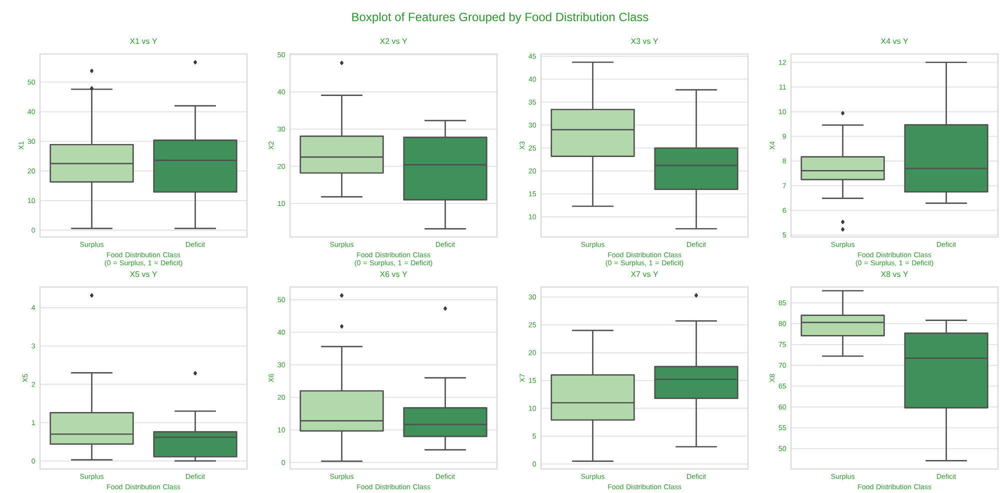  I want to click on chart-title: X8 vs Y, so click(894, 274).